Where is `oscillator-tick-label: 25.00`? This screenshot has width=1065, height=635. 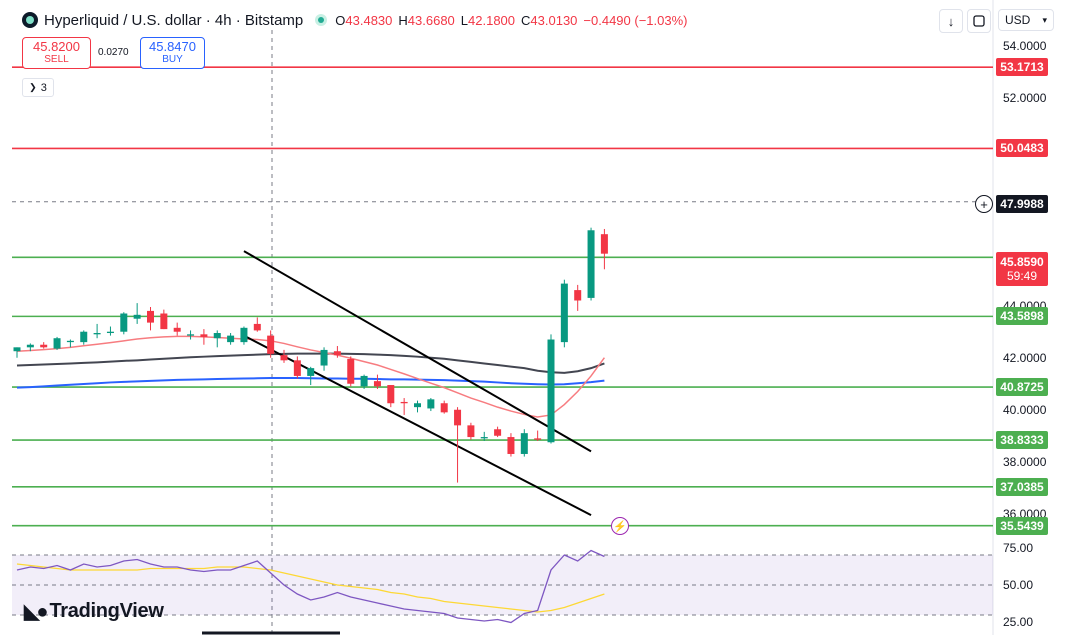 oscillator-tick-label: 25.00 is located at coordinates (1018, 622).